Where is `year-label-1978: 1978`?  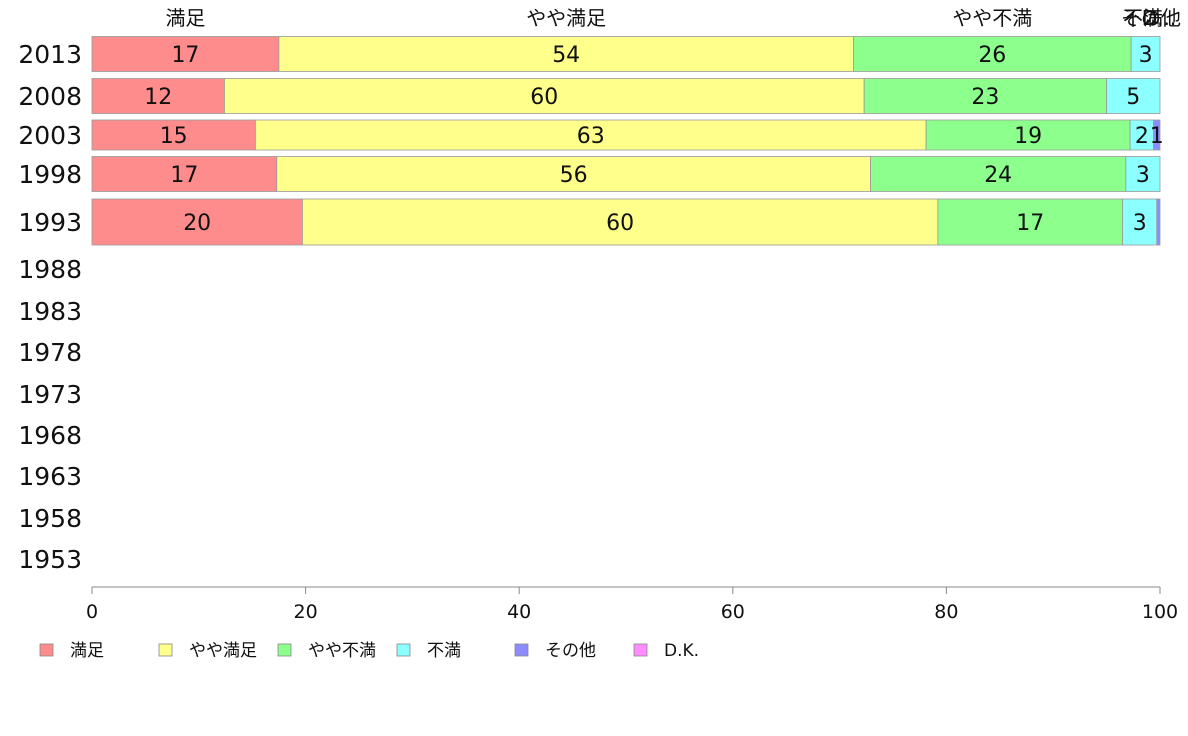 year-label-1978: 1978 is located at coordinates (50, 352).